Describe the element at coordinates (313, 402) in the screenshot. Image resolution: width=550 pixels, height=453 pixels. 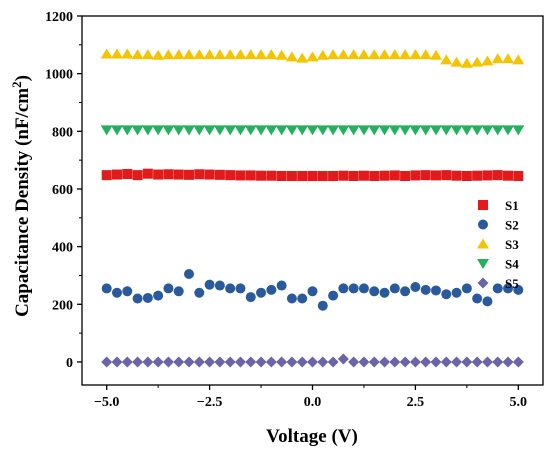
I see `x-tick-label: 0.0` at that location.